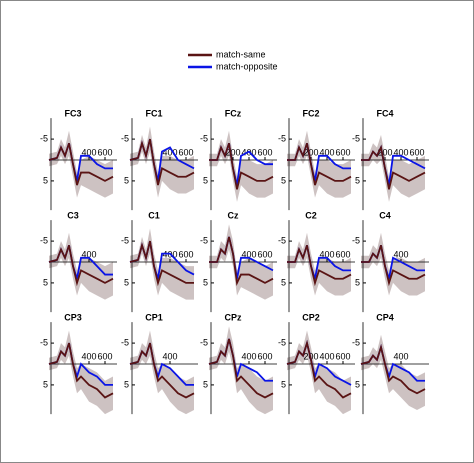  What do you see at coordinates (154, 216) in the screenshot?
I see `panel-title: C1` at bounding box center [154, 216].